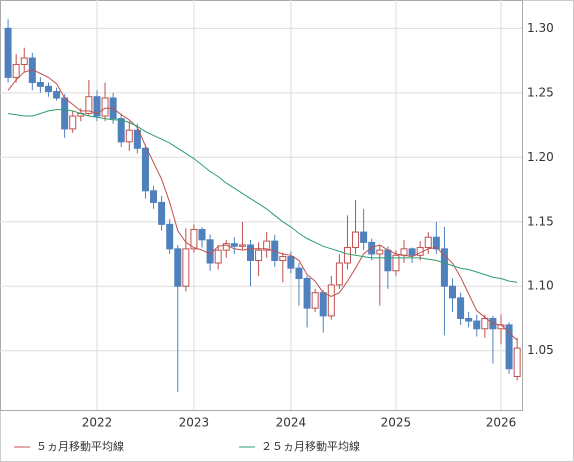 The image size is (574, 462). I want to click on y-tick-label: 1.25, so click(540, 92).